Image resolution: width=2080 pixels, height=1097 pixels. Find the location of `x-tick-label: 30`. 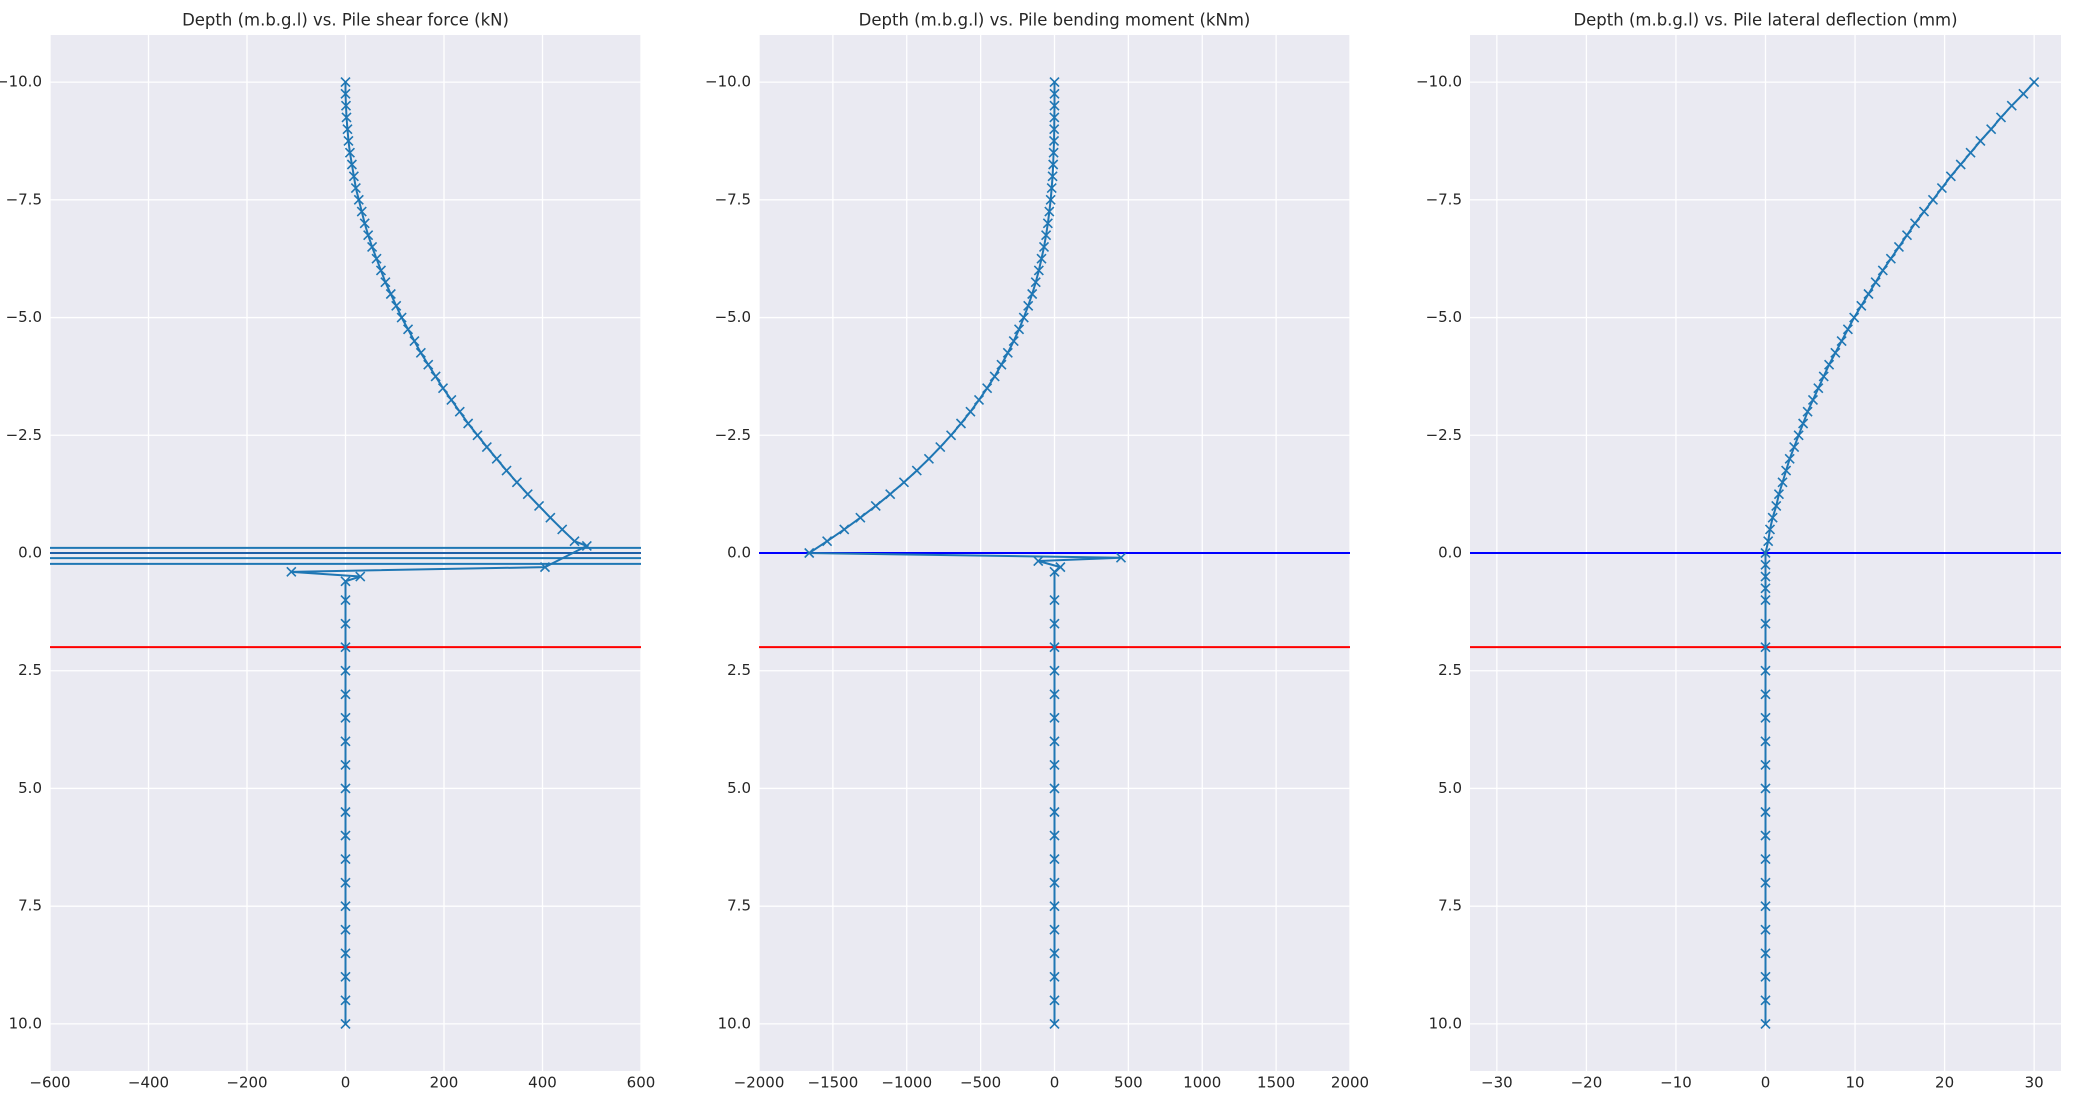

x-tick-label: 30 is located at coordinates (2034, 1083).